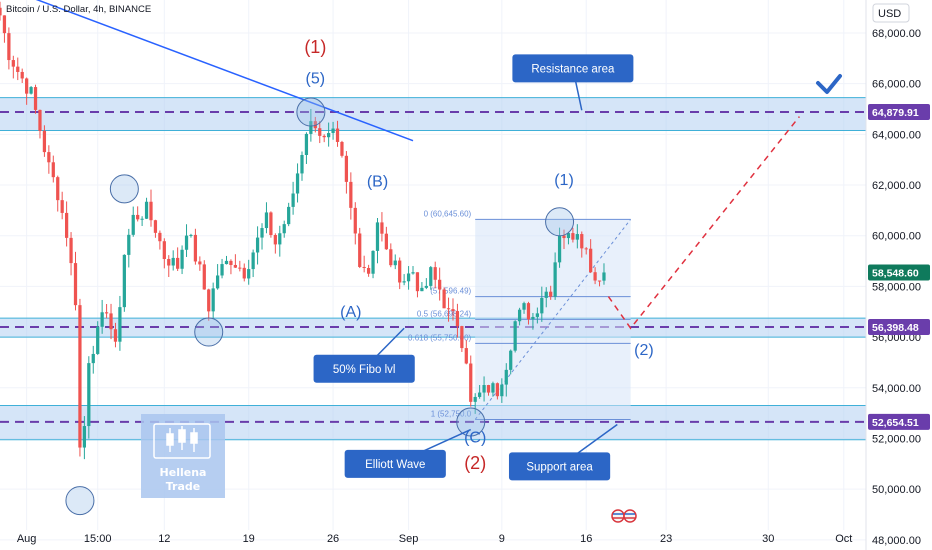 Image resolution: width=932 pixels, height=550 pixels. I want to click on badge-bg, so click(899, 112).